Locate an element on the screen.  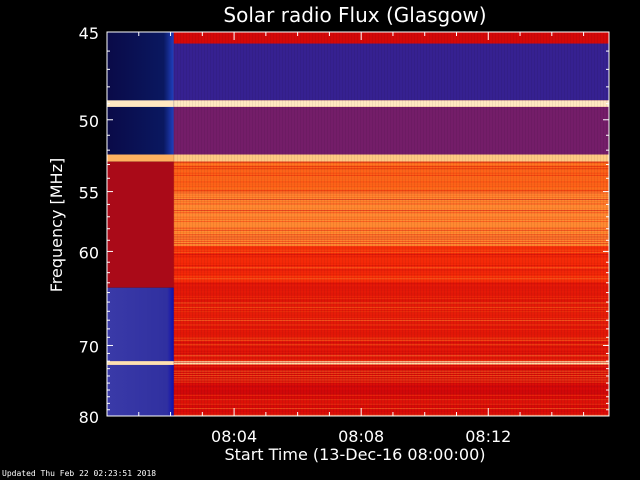
x-tick-label: 08:08 is located at coordinates (361, 436).